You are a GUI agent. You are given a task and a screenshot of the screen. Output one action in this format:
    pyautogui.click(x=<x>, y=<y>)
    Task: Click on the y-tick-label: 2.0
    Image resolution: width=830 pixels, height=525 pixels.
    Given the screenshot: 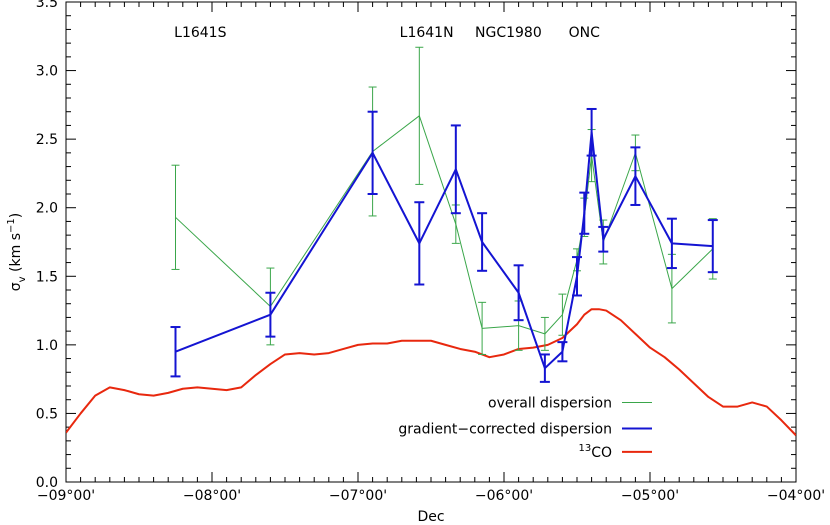 What is the action you would take?
    pyautogui.click(x=47, y=209)
    